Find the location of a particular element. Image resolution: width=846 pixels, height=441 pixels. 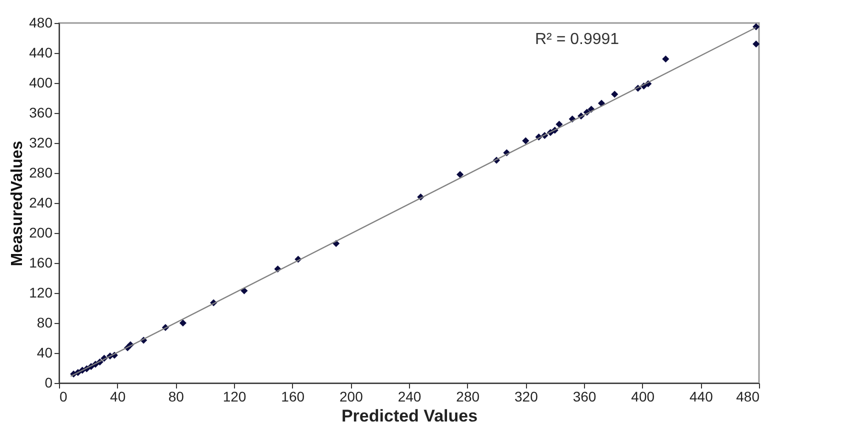

x-tick-label: 160 is located at coordinates (293, 396).